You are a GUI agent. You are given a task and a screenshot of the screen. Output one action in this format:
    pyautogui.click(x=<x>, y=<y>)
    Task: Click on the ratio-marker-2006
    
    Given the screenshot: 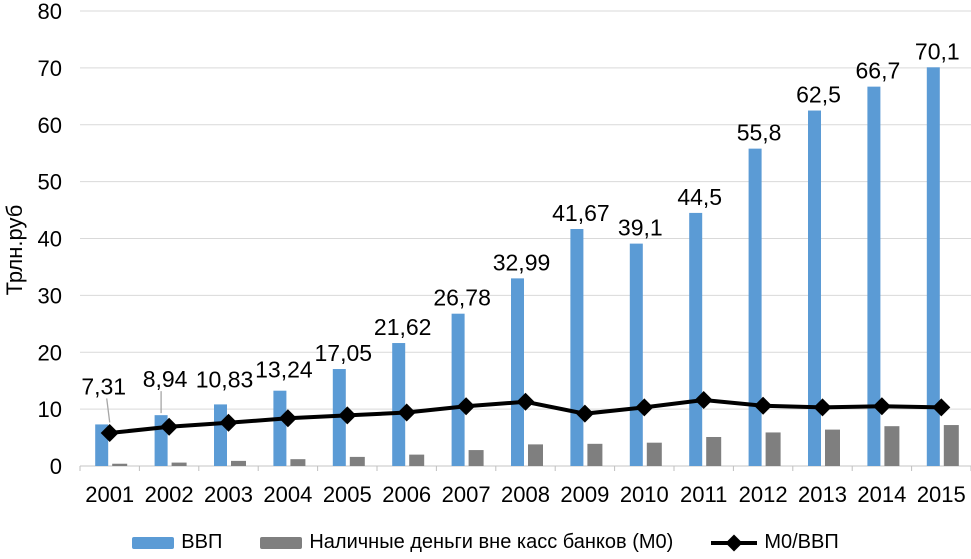 What is the action you would take?
    pyautogui.click(x=406, y=412)
    